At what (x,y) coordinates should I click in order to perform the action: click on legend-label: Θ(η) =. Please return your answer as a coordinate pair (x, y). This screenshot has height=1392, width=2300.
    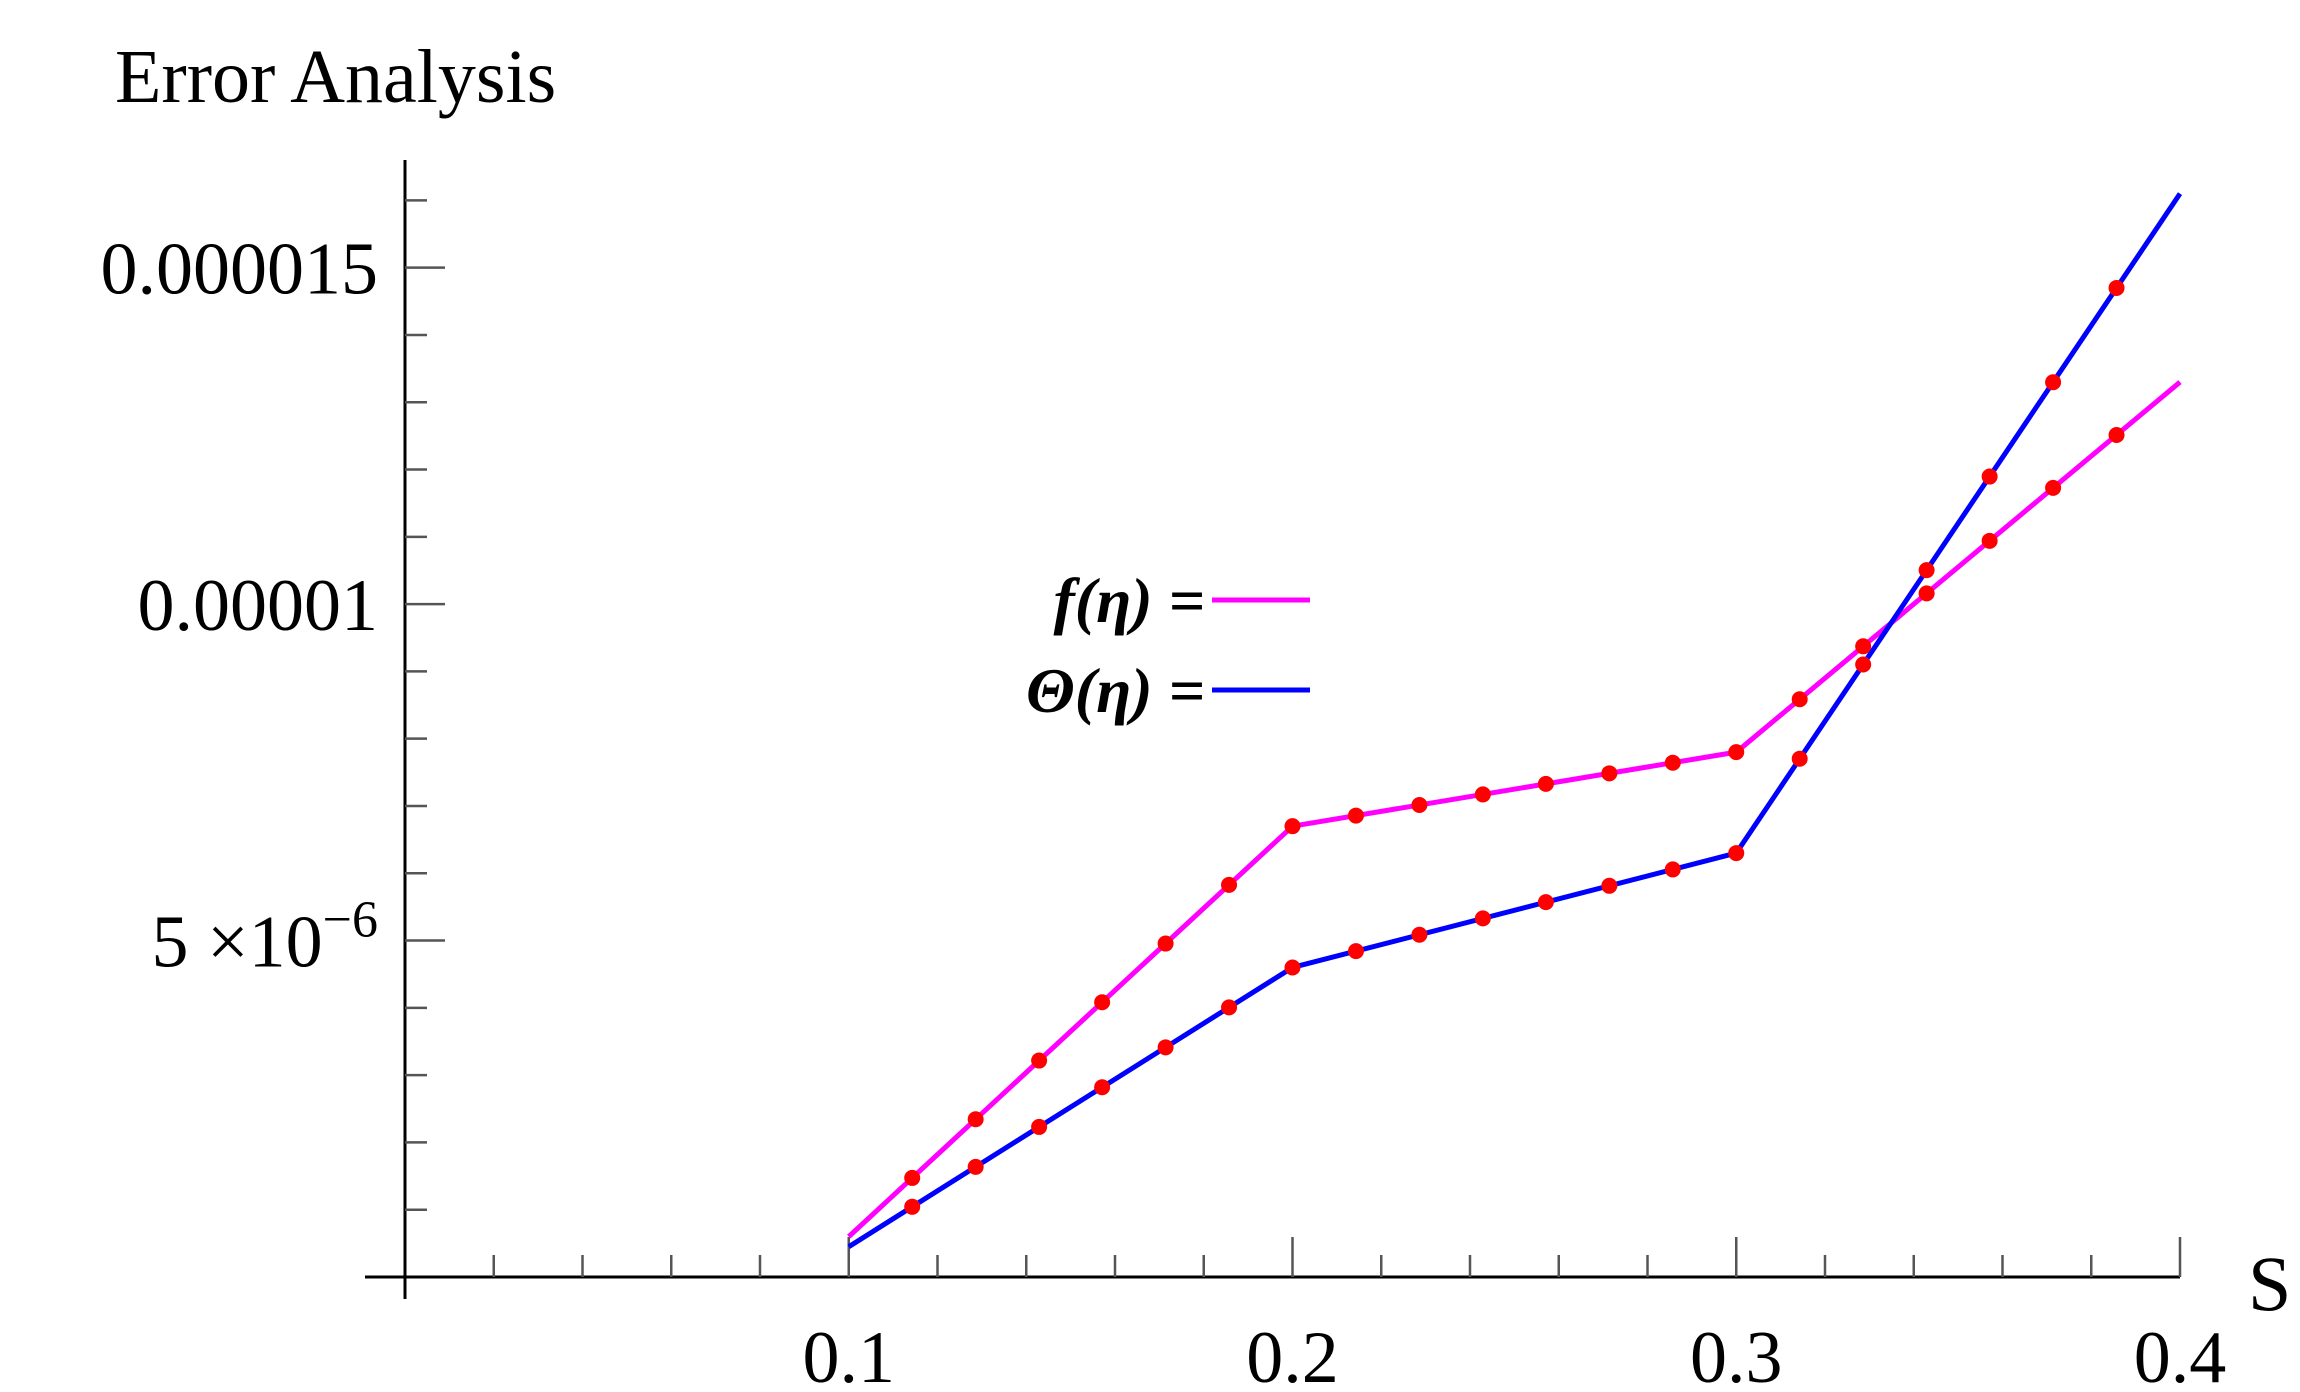
    Looking at the image, I should click on (1115, 690).